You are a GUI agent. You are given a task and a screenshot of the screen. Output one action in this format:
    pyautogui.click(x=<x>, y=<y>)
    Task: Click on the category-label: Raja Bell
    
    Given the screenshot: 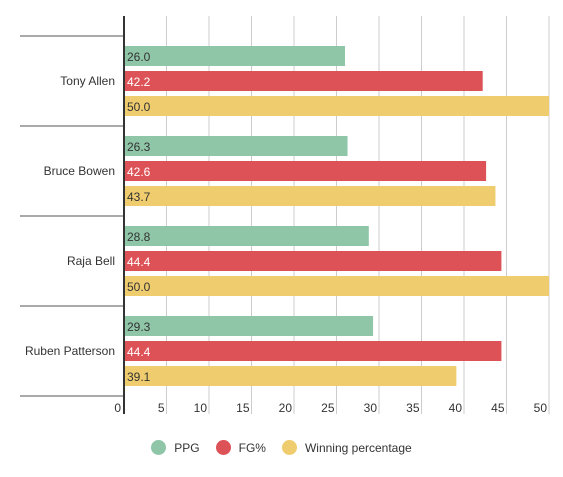 What is the action you would take?
    pyautogui.click(x=91, y=261)
    